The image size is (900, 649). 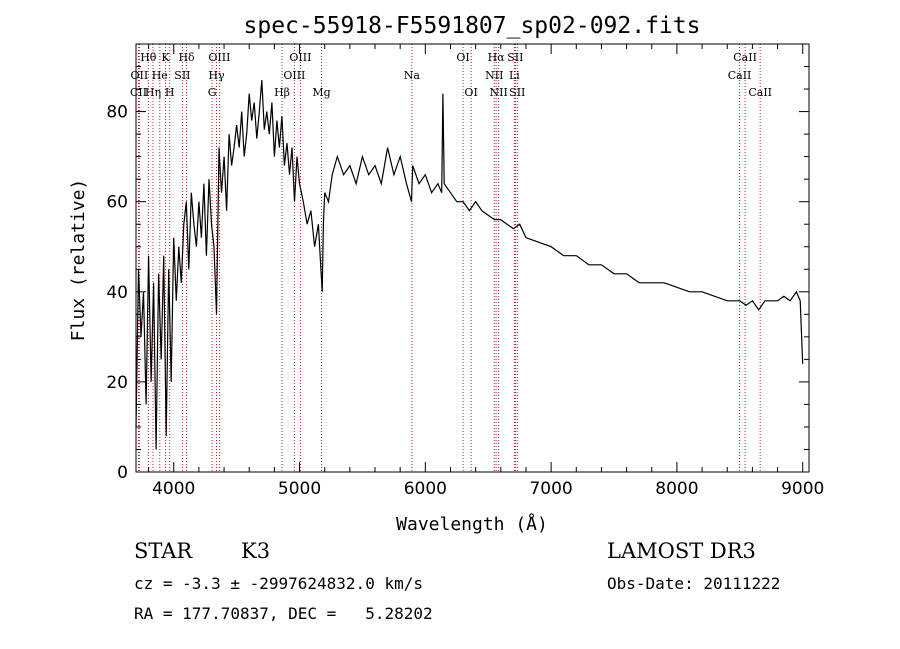 I want to click on spectral-line-label: Hβ, so click(x=282, y=92).